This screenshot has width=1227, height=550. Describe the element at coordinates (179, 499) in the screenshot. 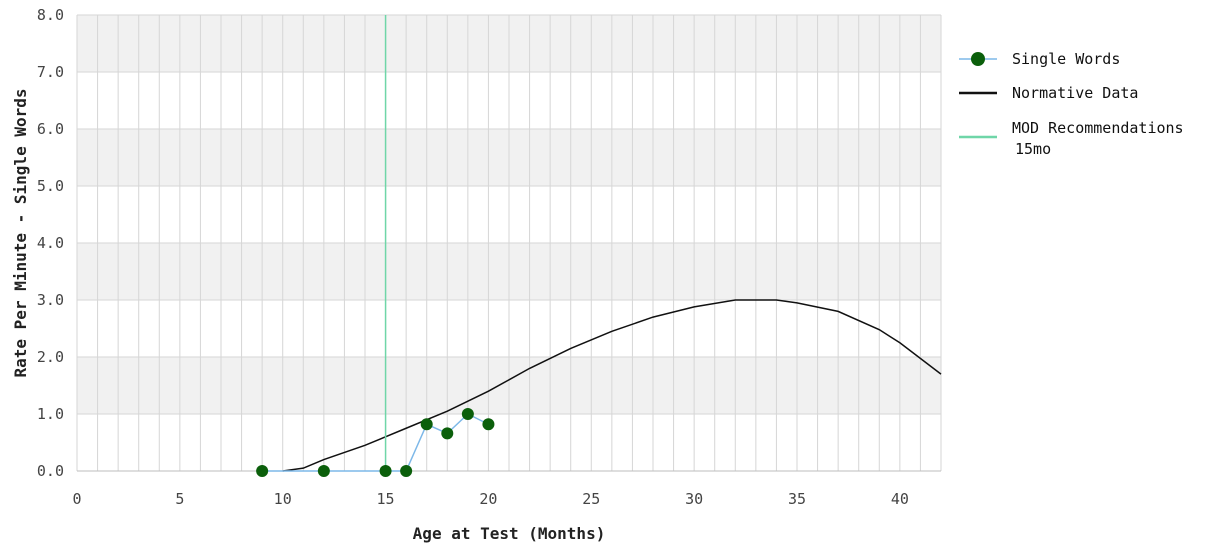

I see `x-tick-label: 5` at that location.